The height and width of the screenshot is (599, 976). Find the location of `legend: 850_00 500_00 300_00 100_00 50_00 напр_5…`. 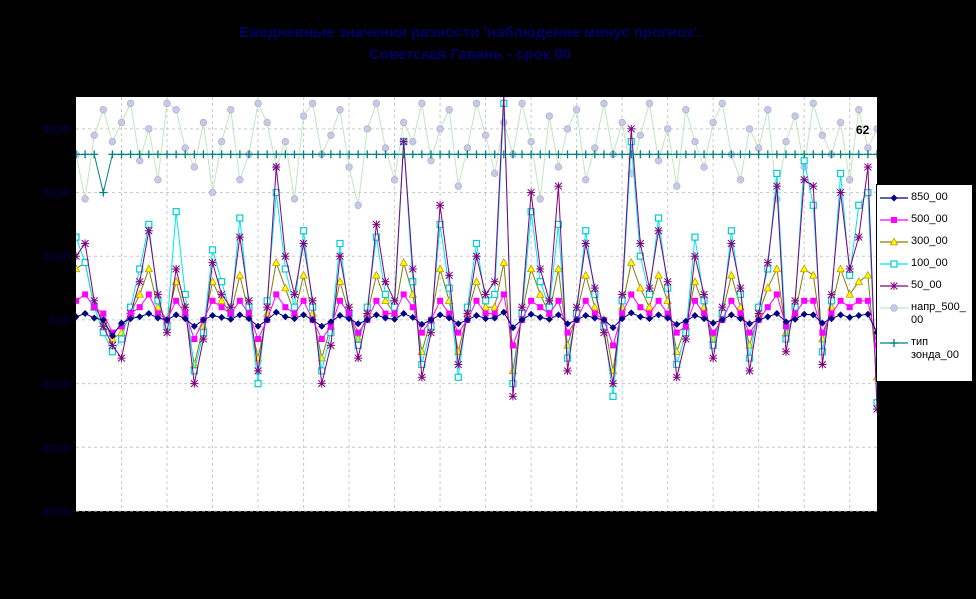

legend: 850_00 500_00 300_00 100_00 50_00 напр_5… is located at coordinates (924, 283).